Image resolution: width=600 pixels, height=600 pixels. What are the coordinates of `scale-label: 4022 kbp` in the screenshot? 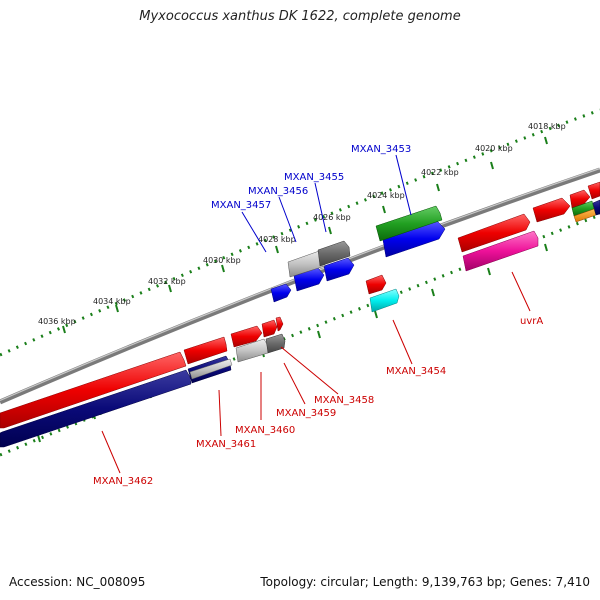 It's located at (440, 172).